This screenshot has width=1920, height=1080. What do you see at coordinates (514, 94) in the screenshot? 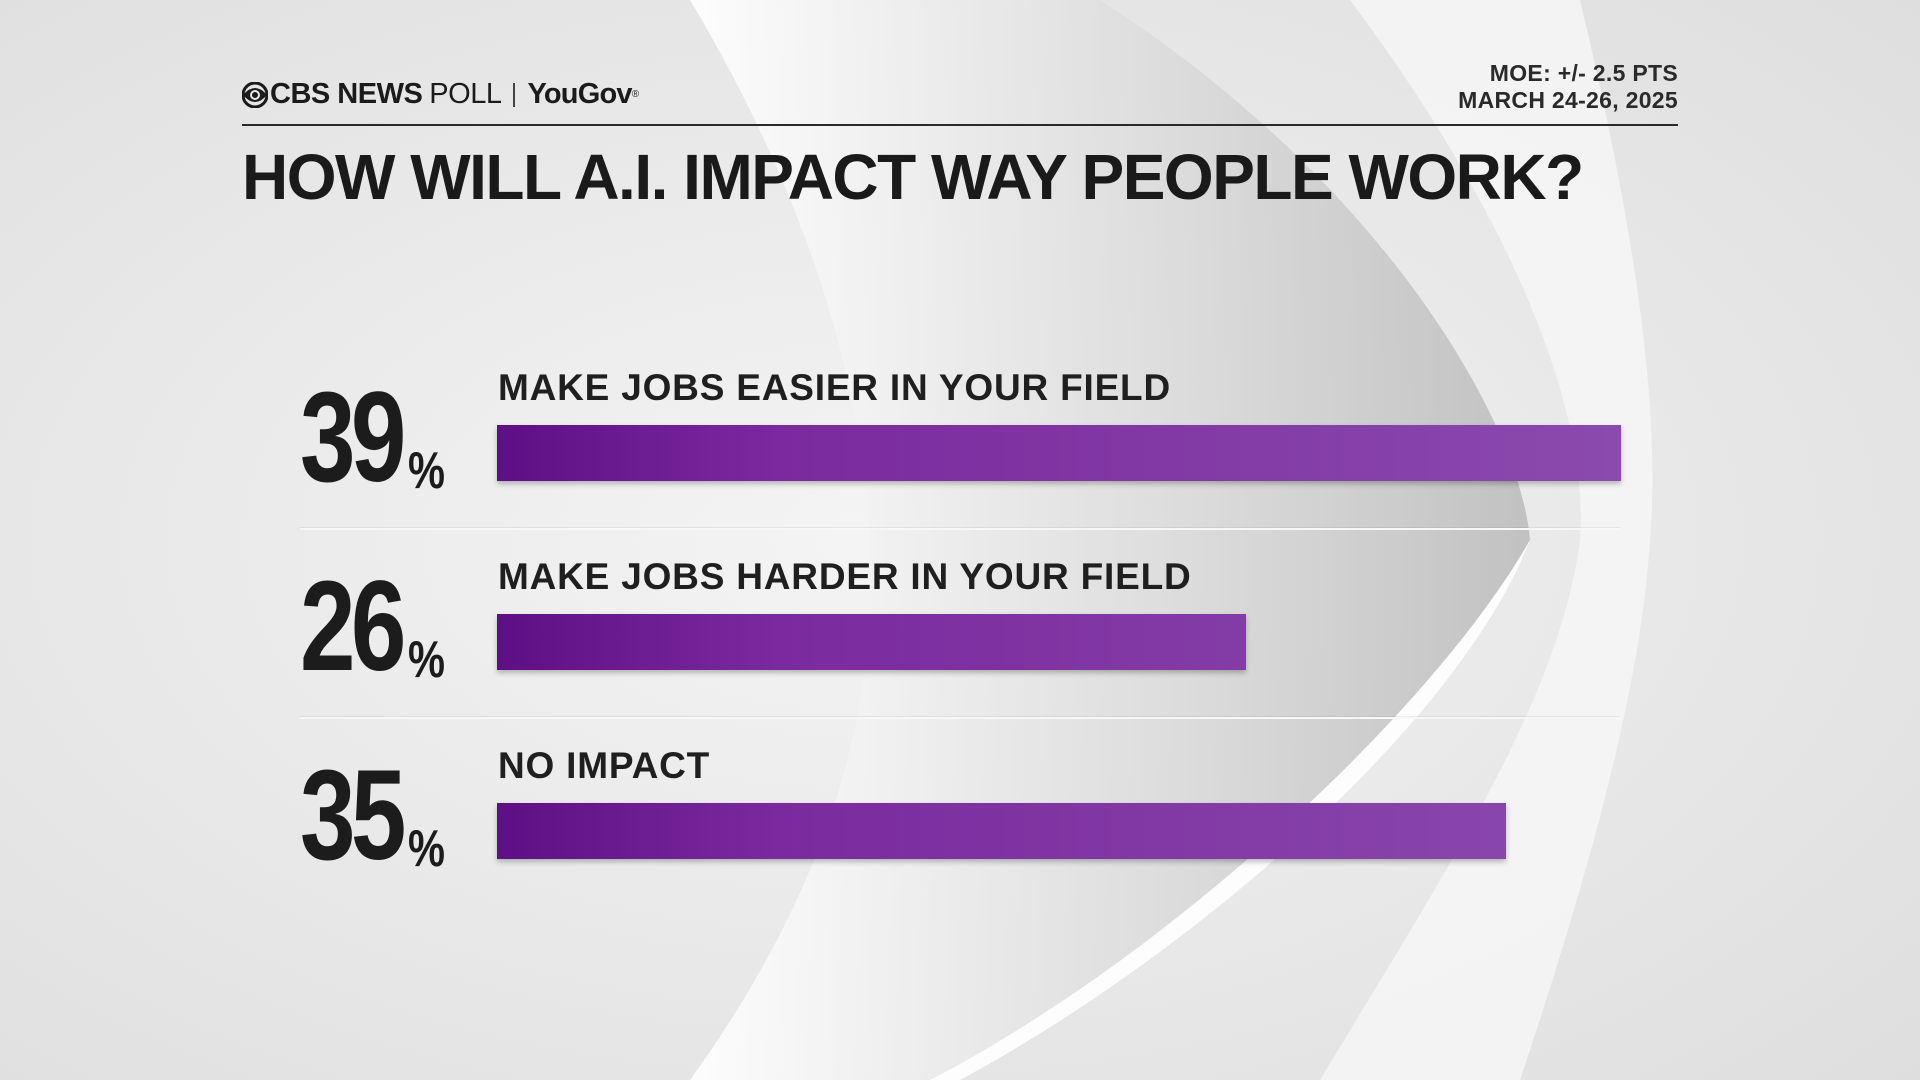
I see `brand-separator` at bounding box center [514, 94].